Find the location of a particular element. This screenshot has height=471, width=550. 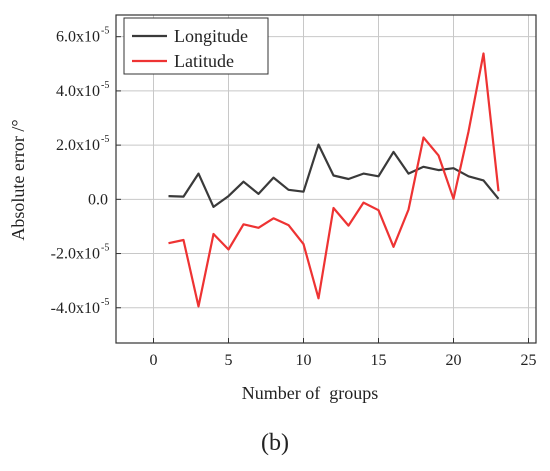

y-axis-label: Absolute error /° is located at coordinates (18, 179).